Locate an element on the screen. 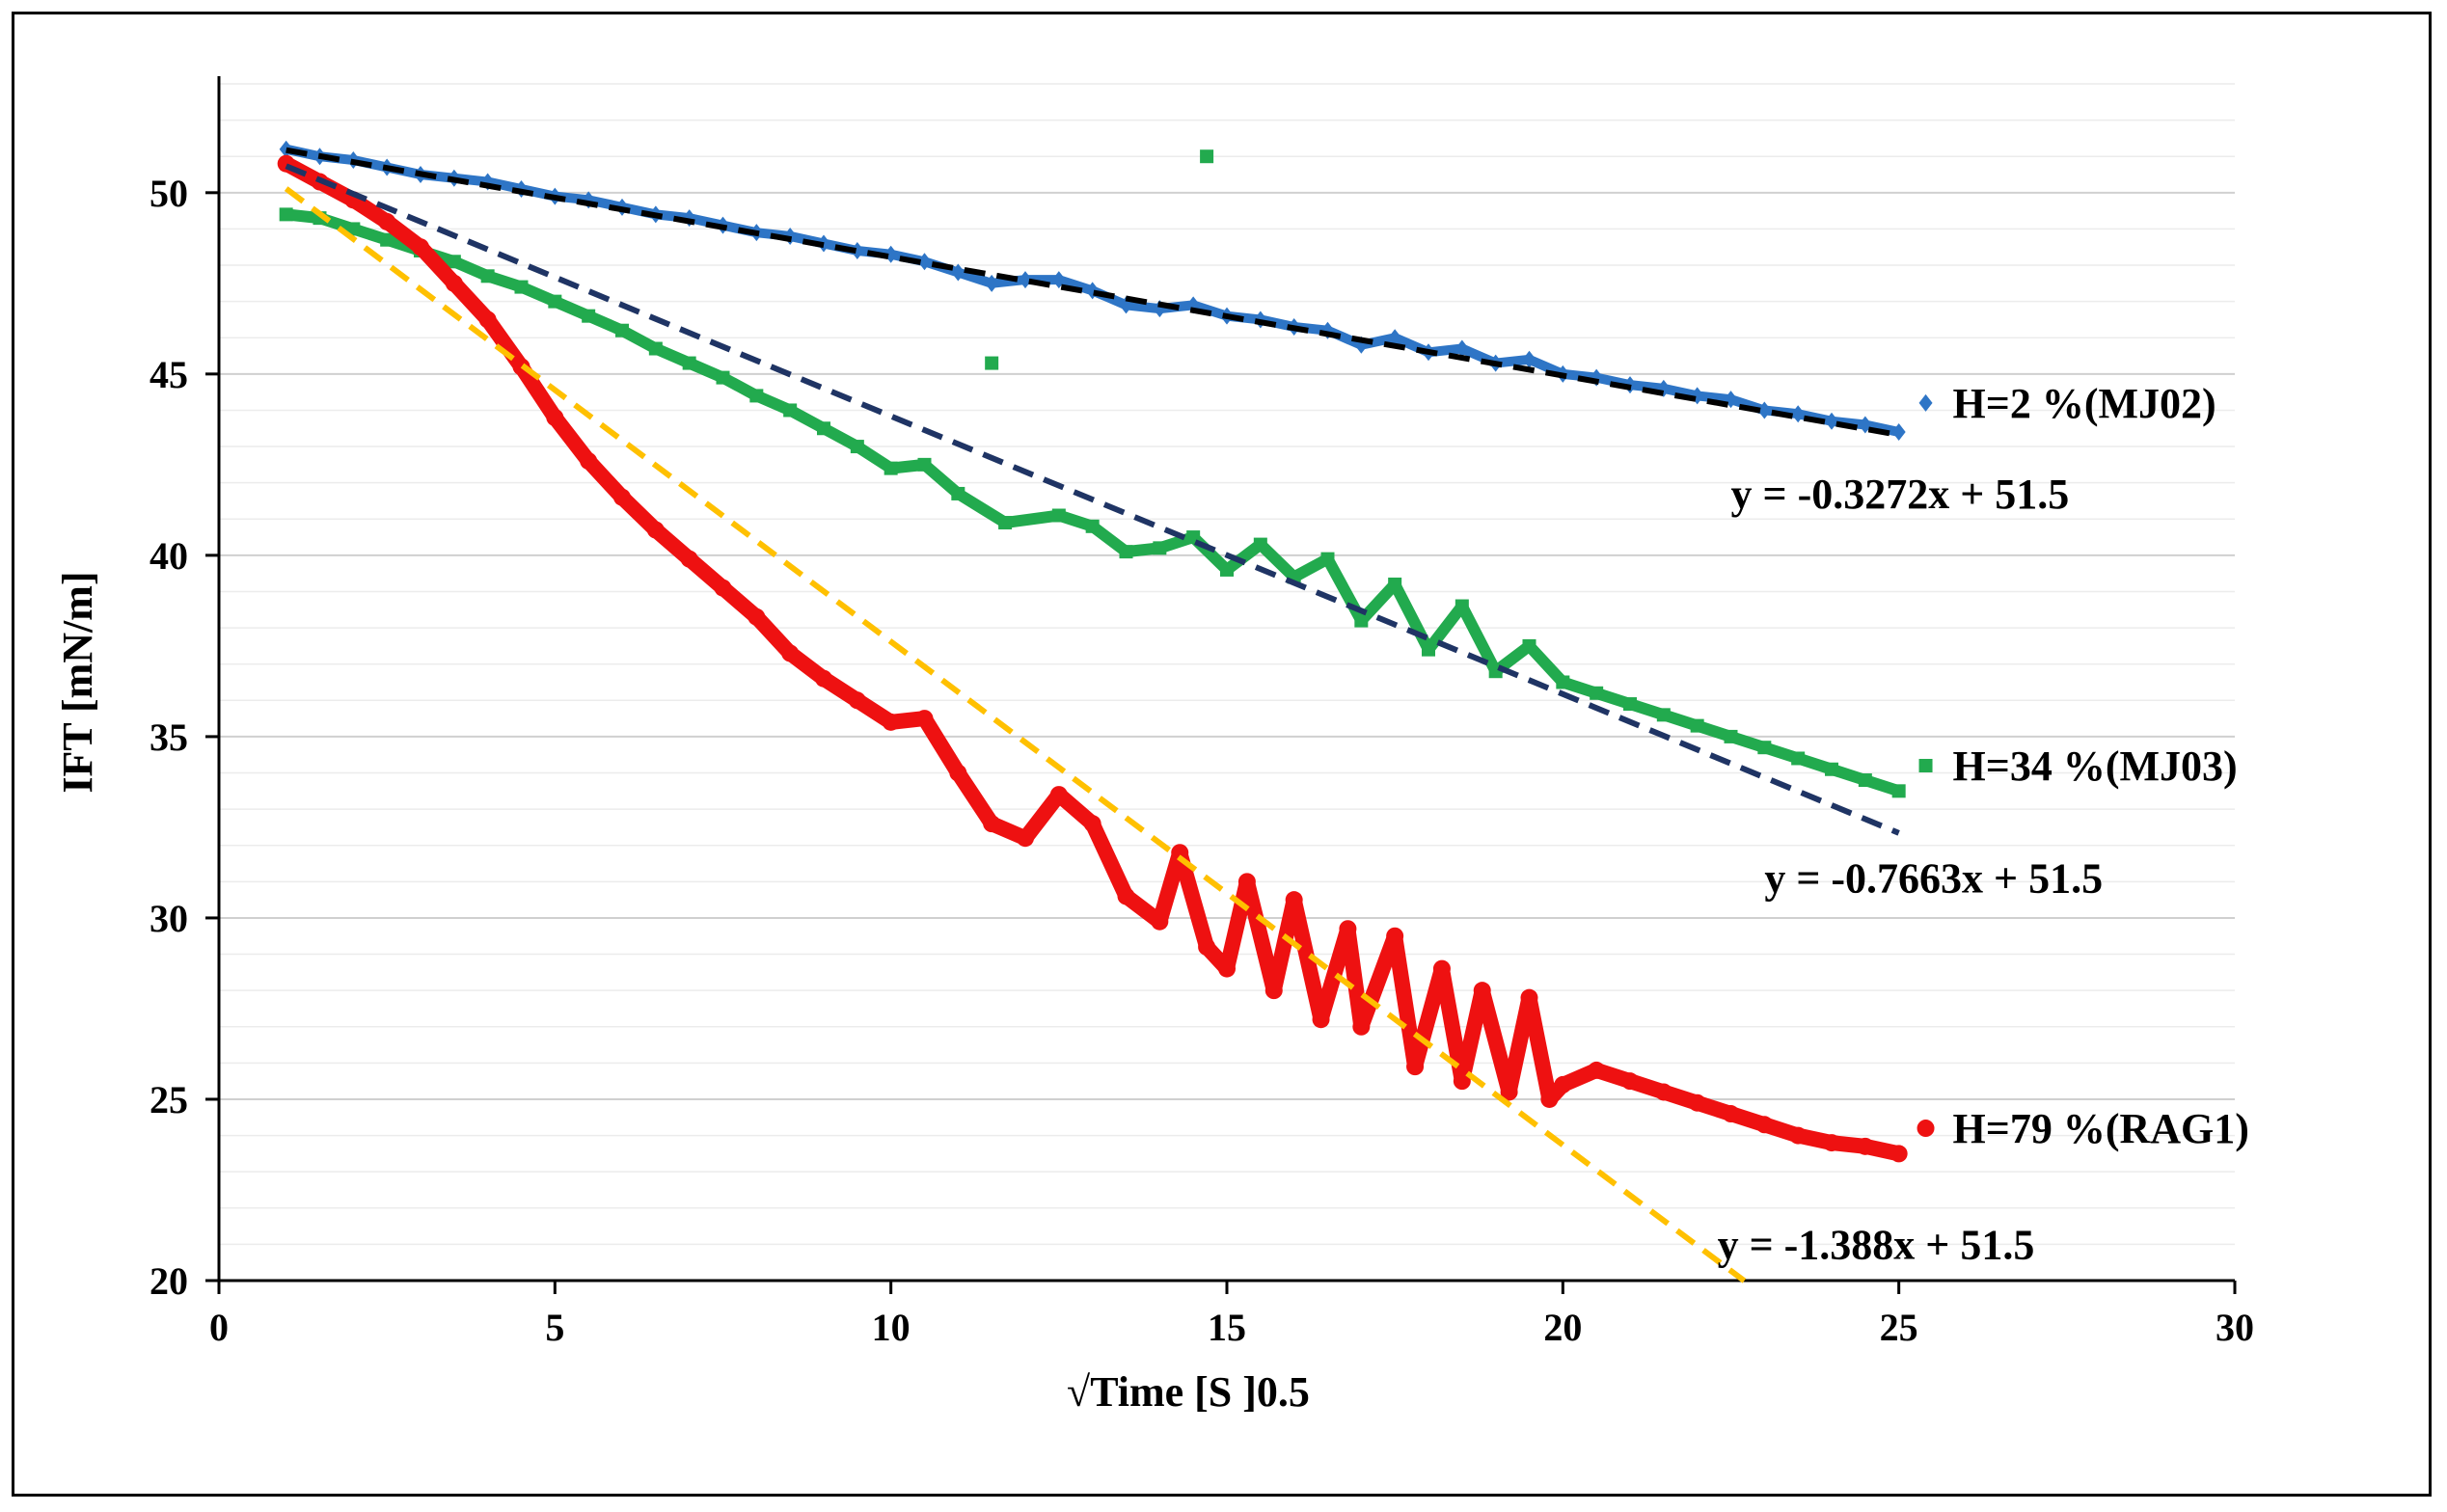 Image resolution: width=2447 pixels, height=1512 pixels. y-tick-label: 45 is located at coordinates (169, 374).